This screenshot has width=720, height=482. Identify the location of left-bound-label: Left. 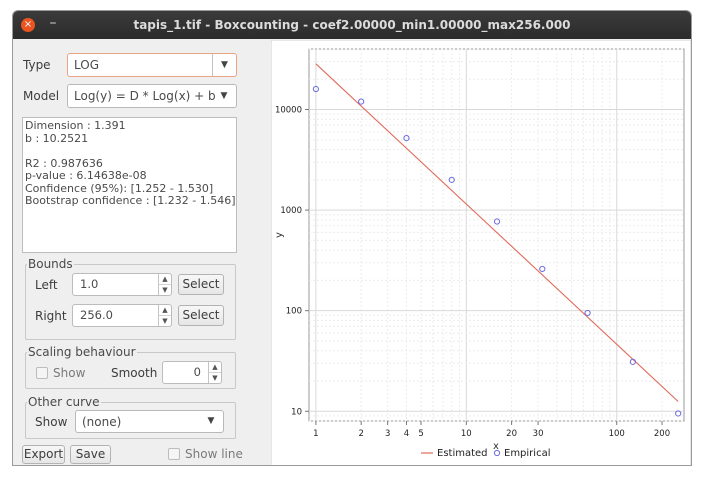
(46, 285).